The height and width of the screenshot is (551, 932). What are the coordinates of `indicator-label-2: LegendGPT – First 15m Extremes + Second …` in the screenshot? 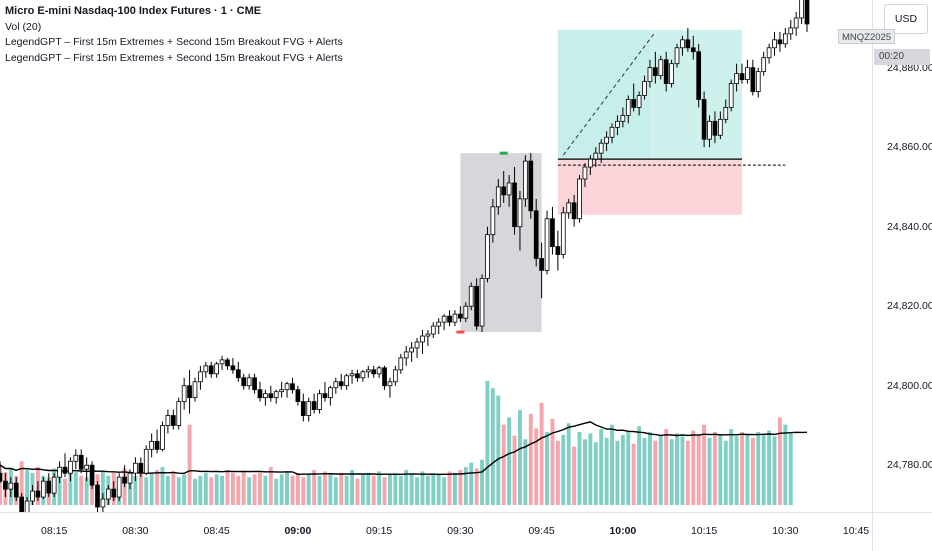 It's located at (174, 57).